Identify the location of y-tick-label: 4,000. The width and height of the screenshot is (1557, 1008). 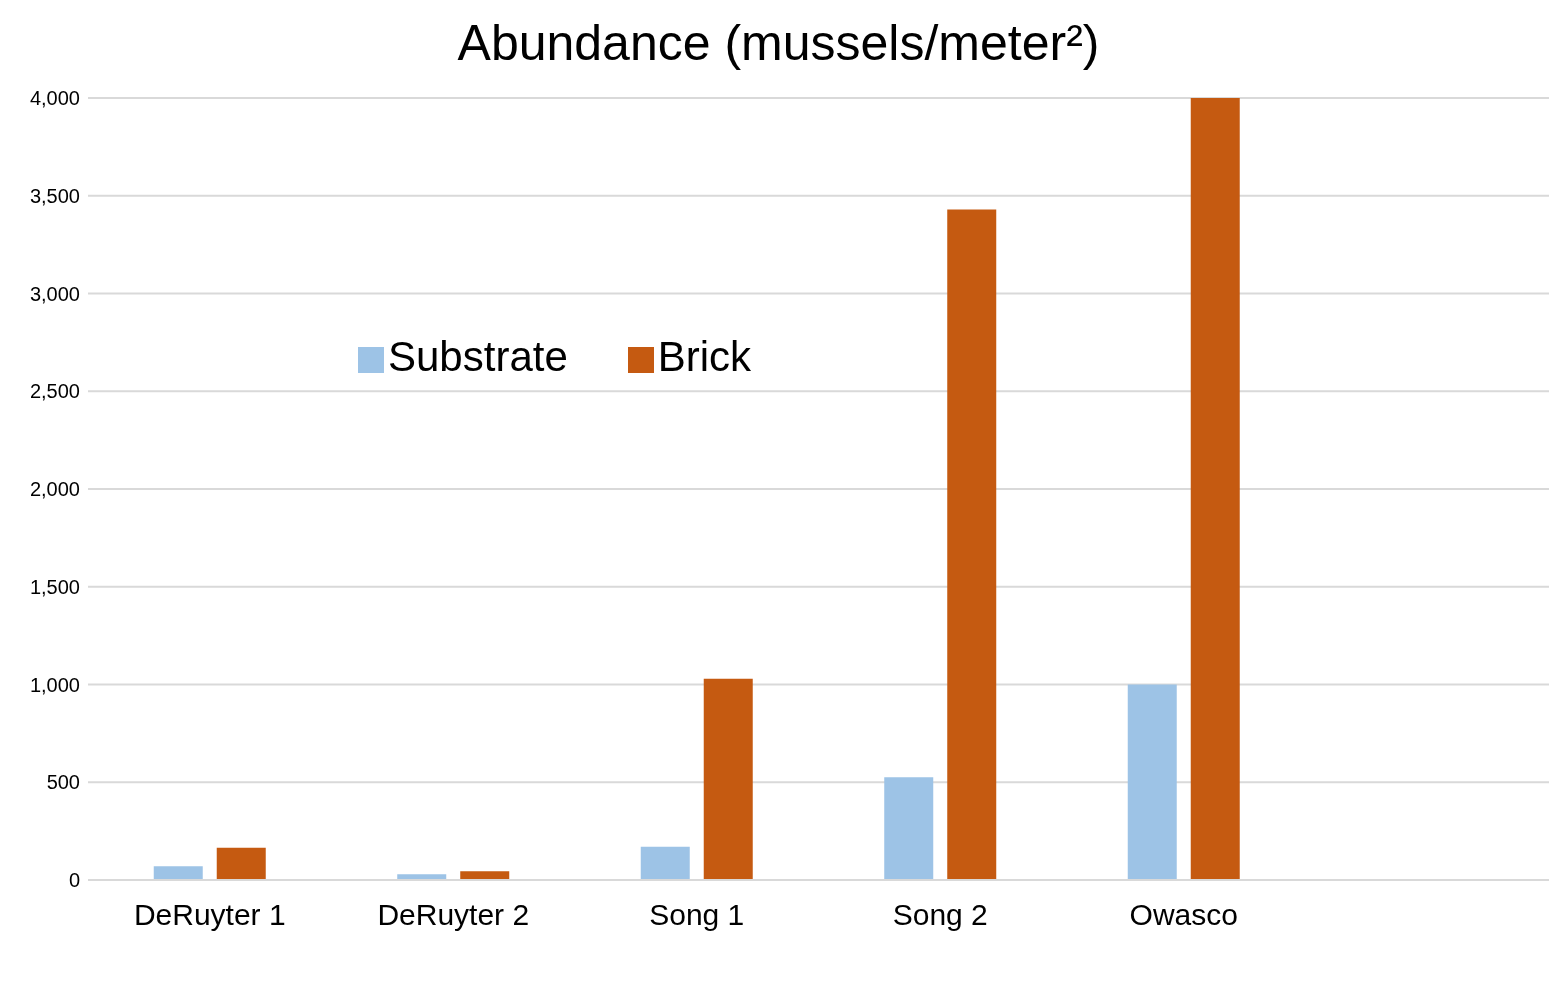
(54, 98).